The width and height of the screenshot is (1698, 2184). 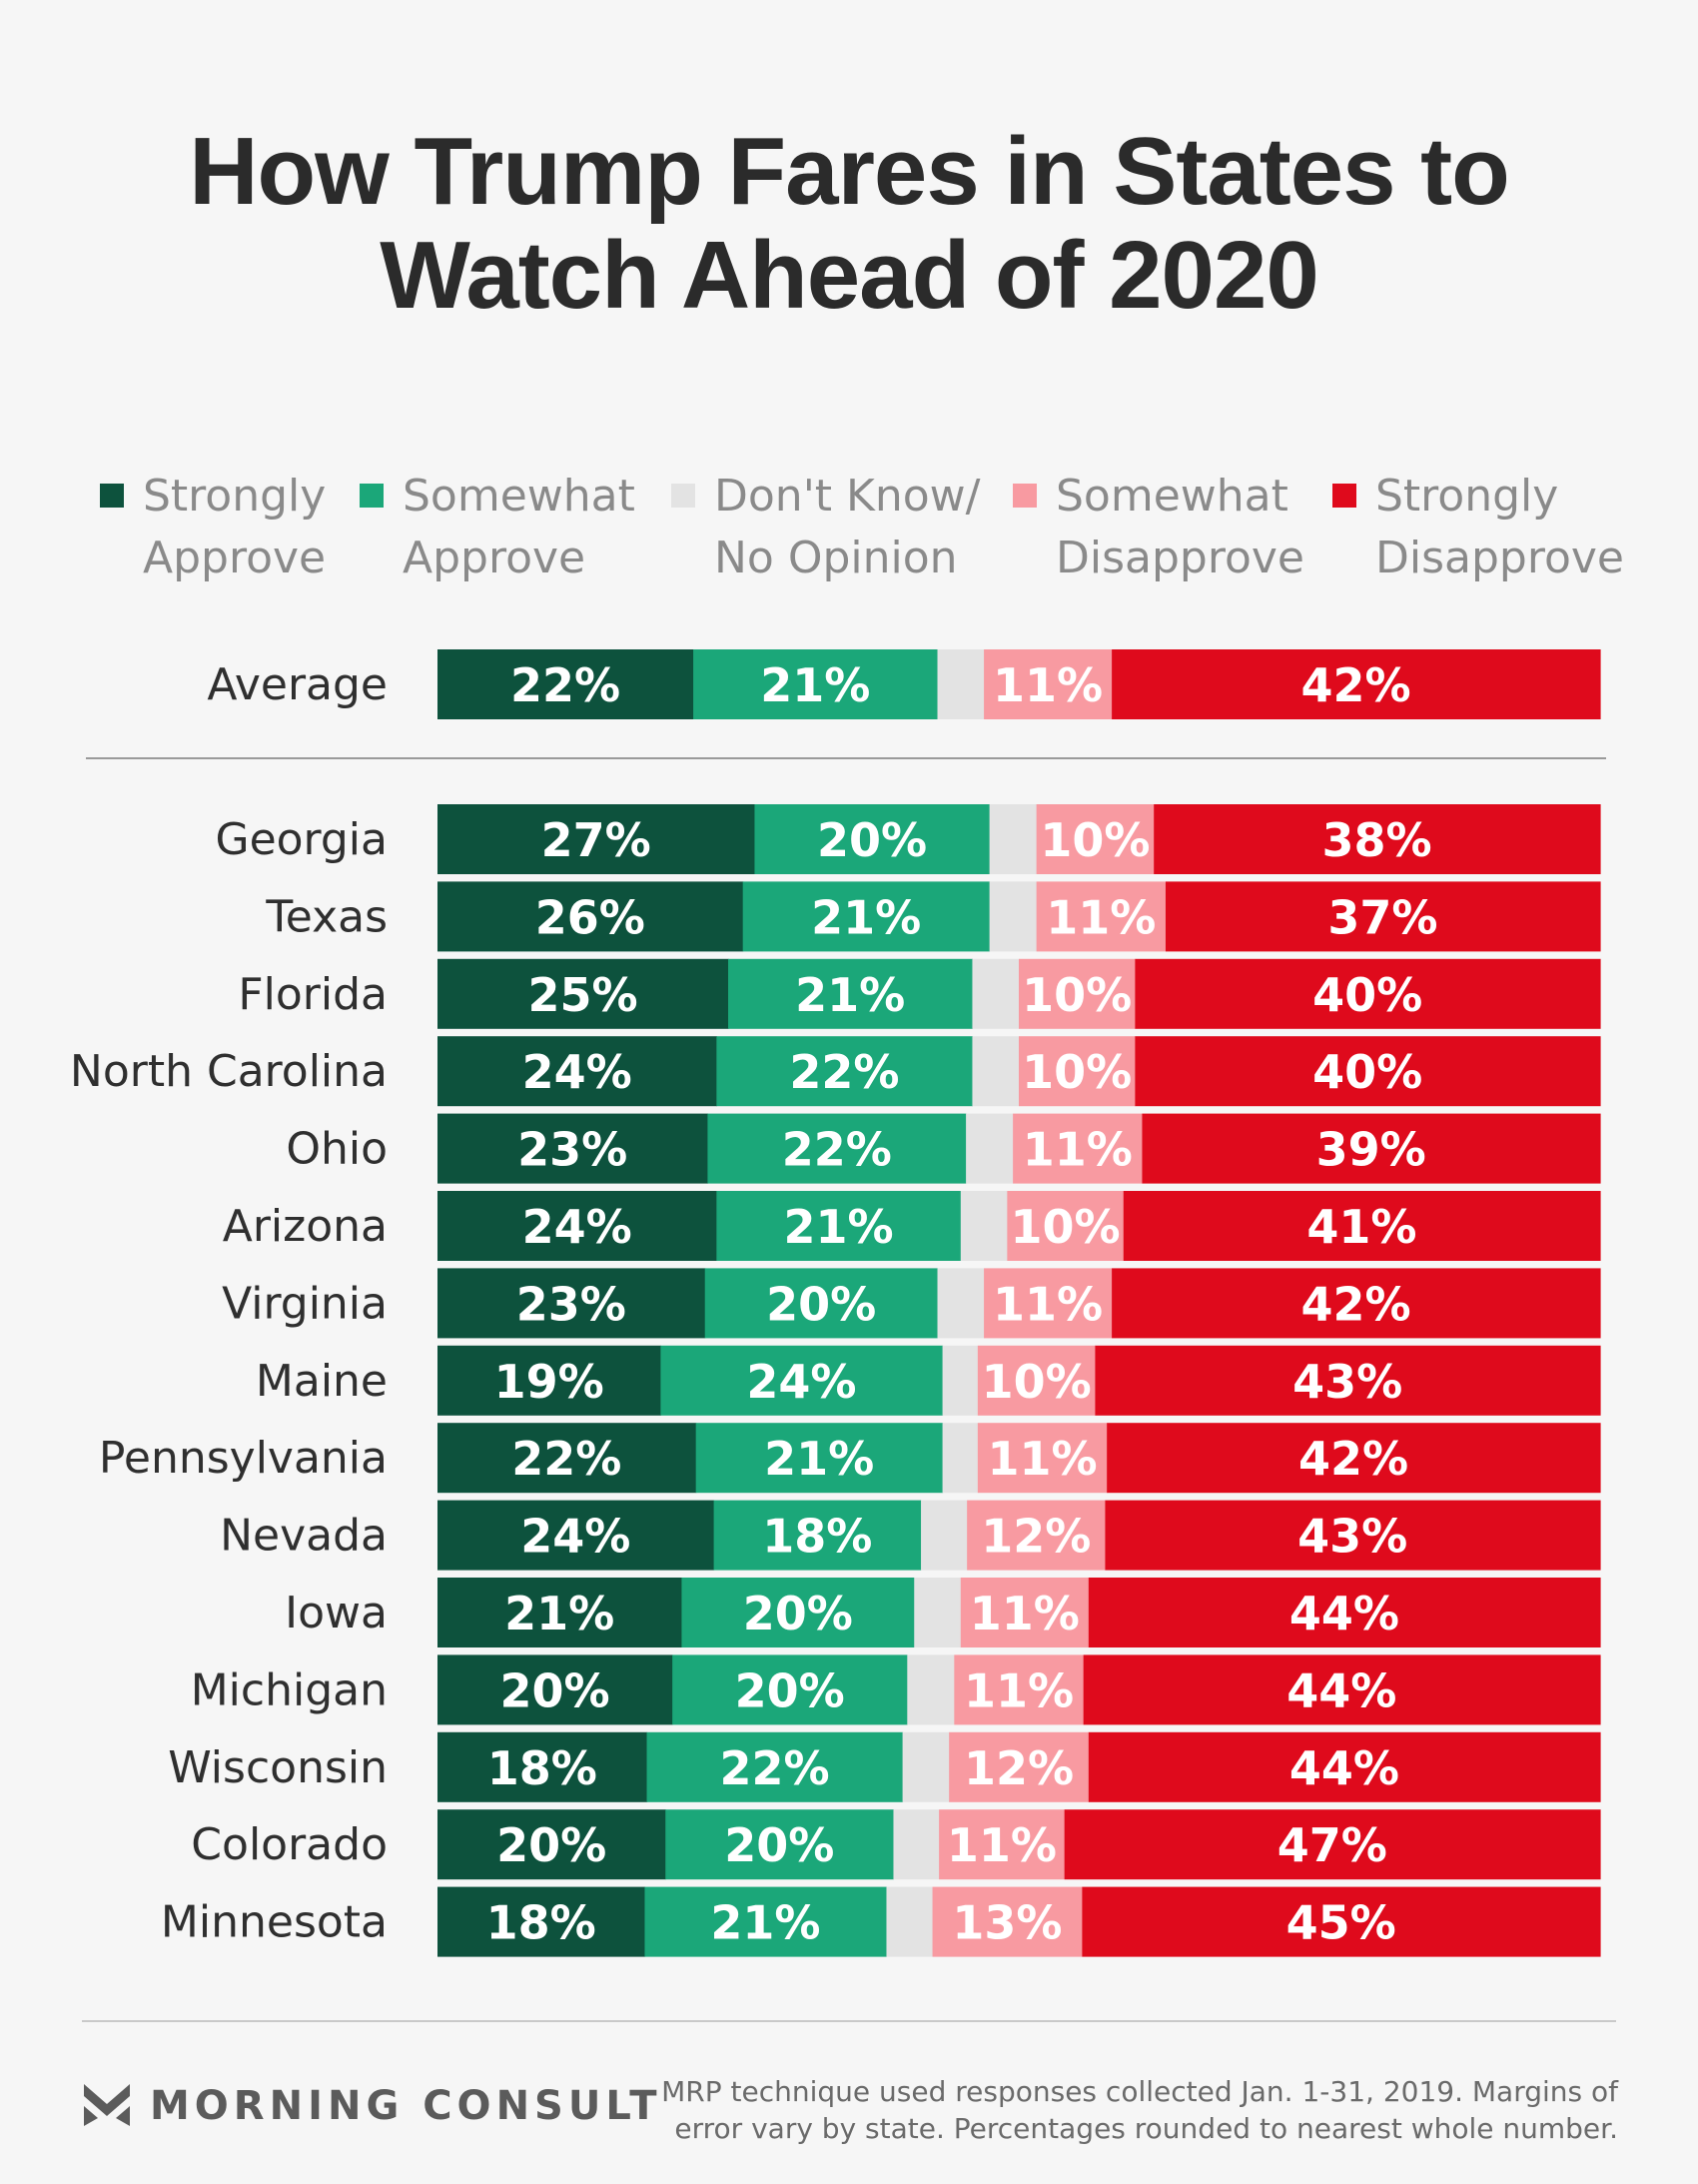 What do you see at coordinates (866, 917) in the screenshot?
I see `data-label-texas-somewhat-approve: 21%` at bounding box center [866, 917].